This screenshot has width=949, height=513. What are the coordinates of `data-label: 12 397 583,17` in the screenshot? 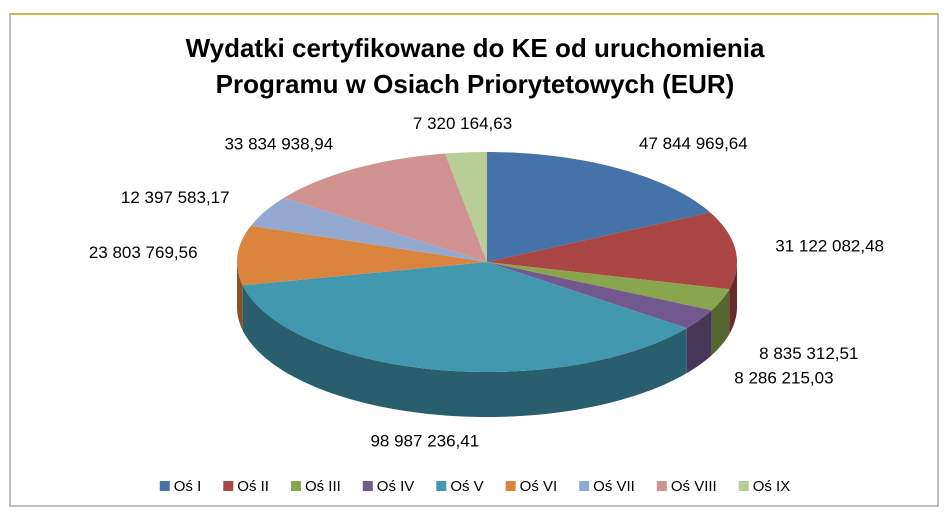 It's located at (175, 197).